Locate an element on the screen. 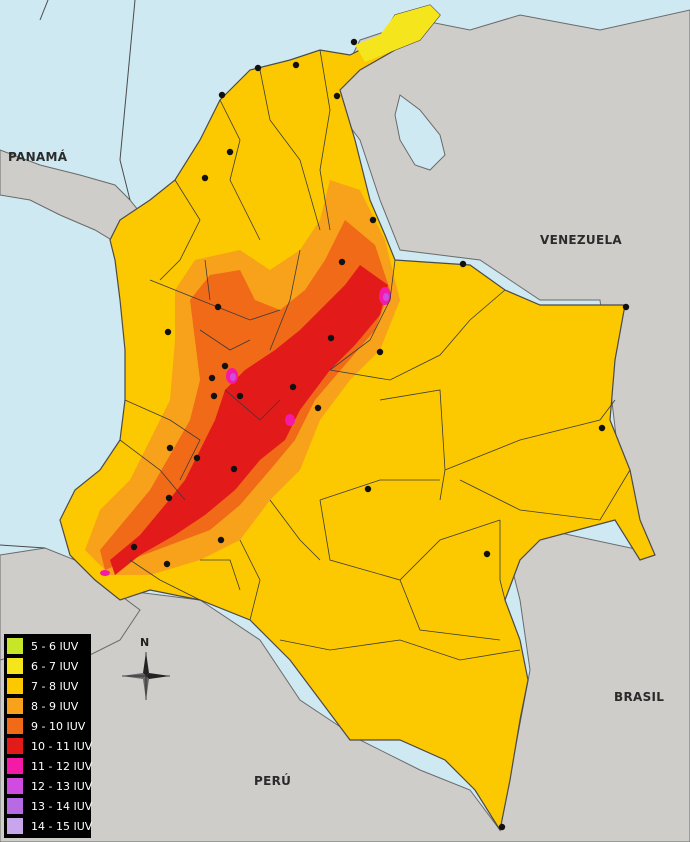  legend-item: 10 - 11 IUV is located at coordinates (48, 746).